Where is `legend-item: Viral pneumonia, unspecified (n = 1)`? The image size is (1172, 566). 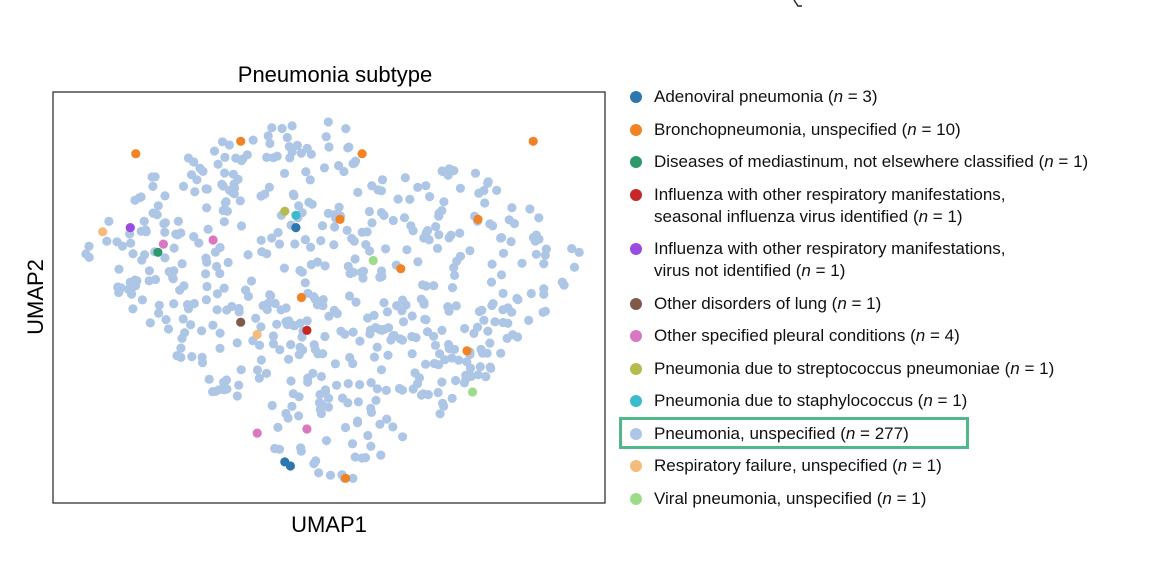
legend-item: Viral pneumonia, unspecified (n = 1) is located at coordinates (896, 499).